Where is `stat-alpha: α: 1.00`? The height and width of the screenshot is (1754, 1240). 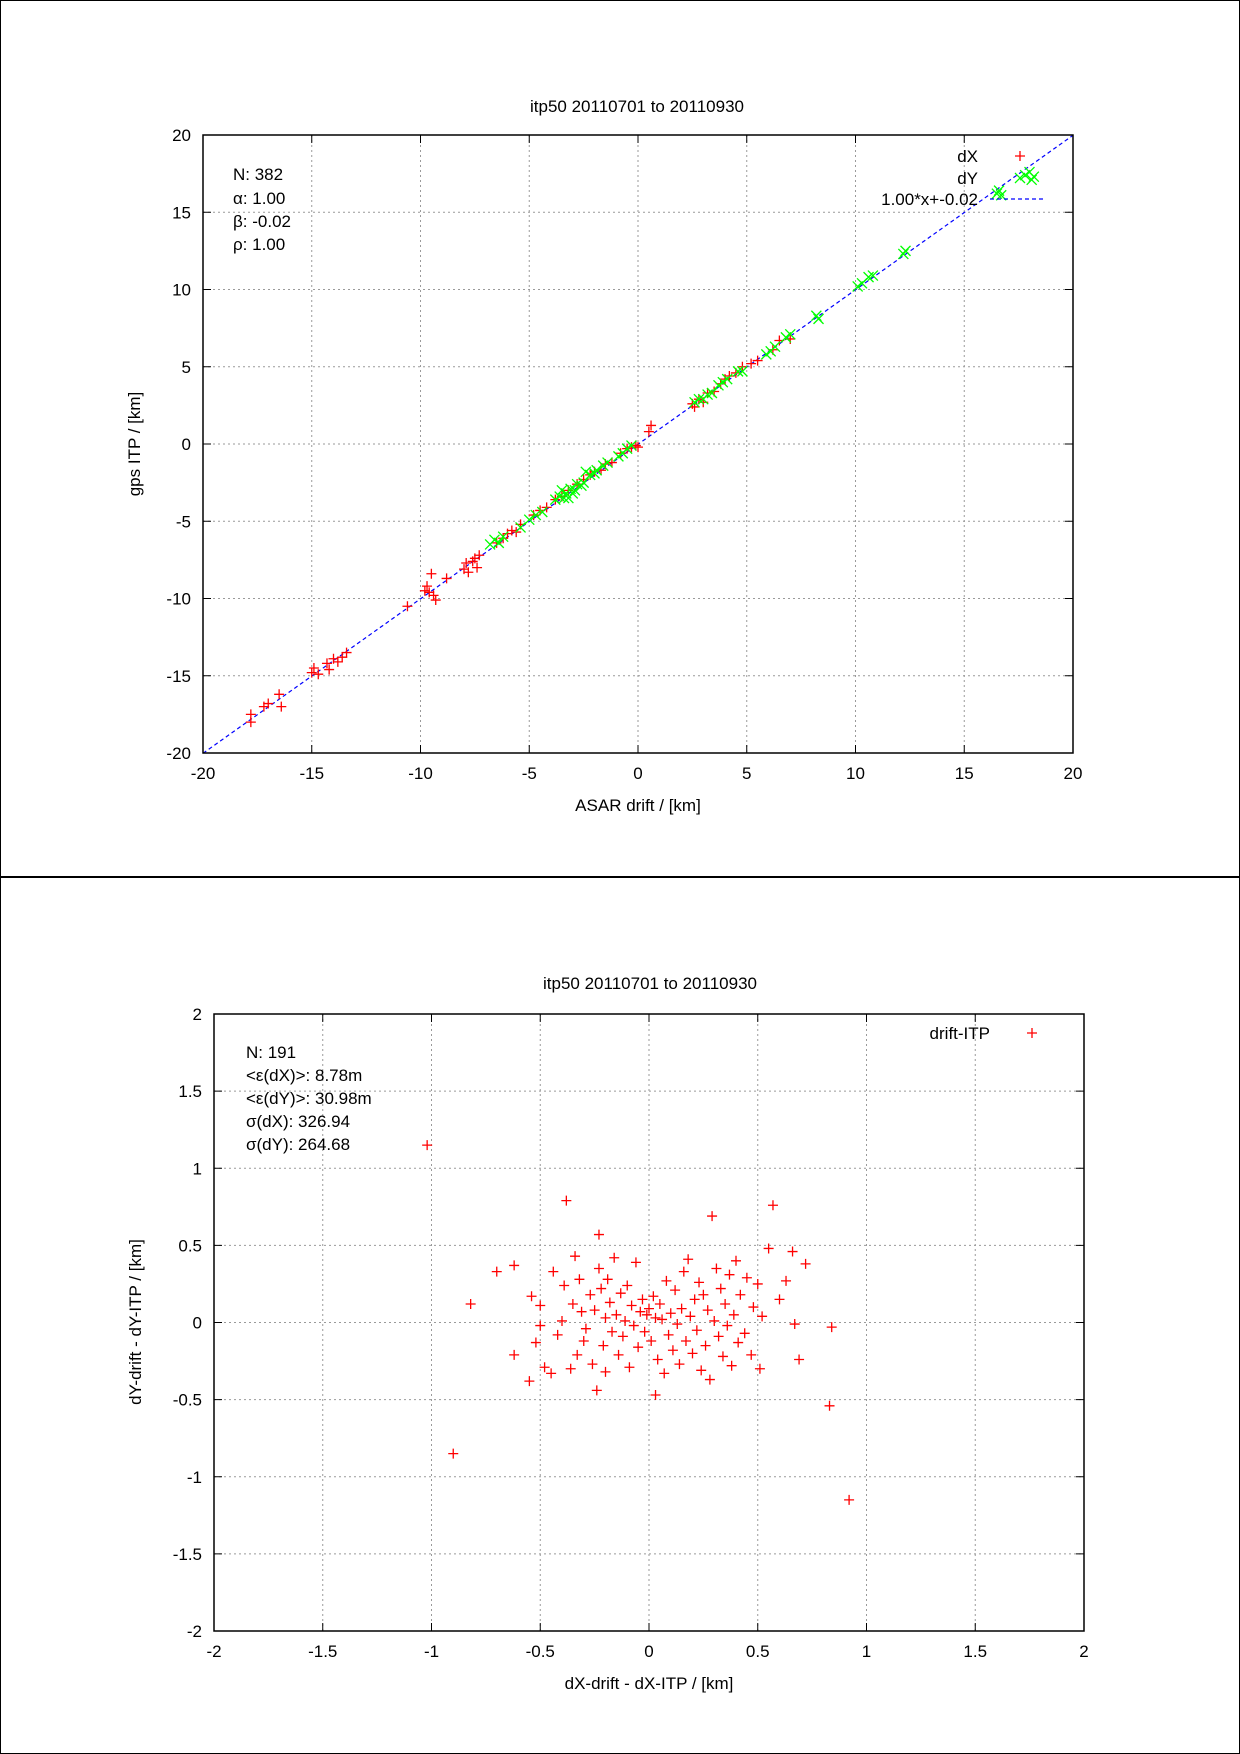
stat-alpha: α: 1.00 is located at coordinates (259, 198).